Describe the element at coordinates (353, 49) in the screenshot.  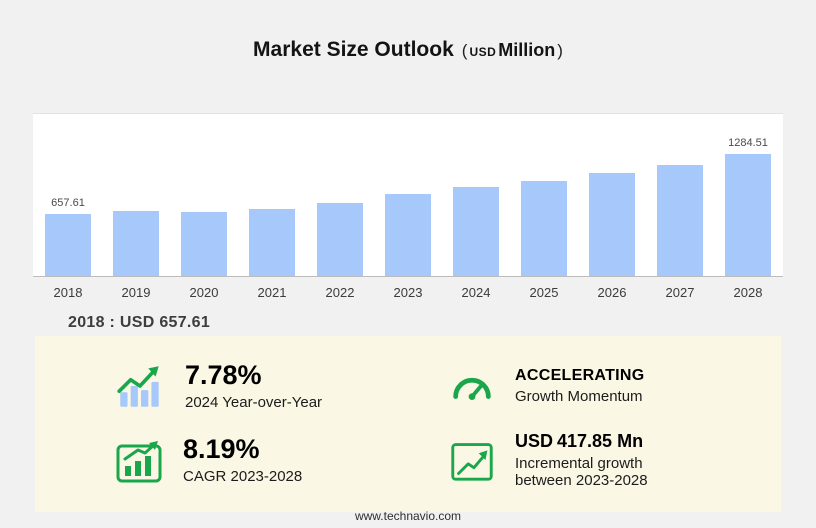
I see `title-text: Market Size Outlook` at that location.